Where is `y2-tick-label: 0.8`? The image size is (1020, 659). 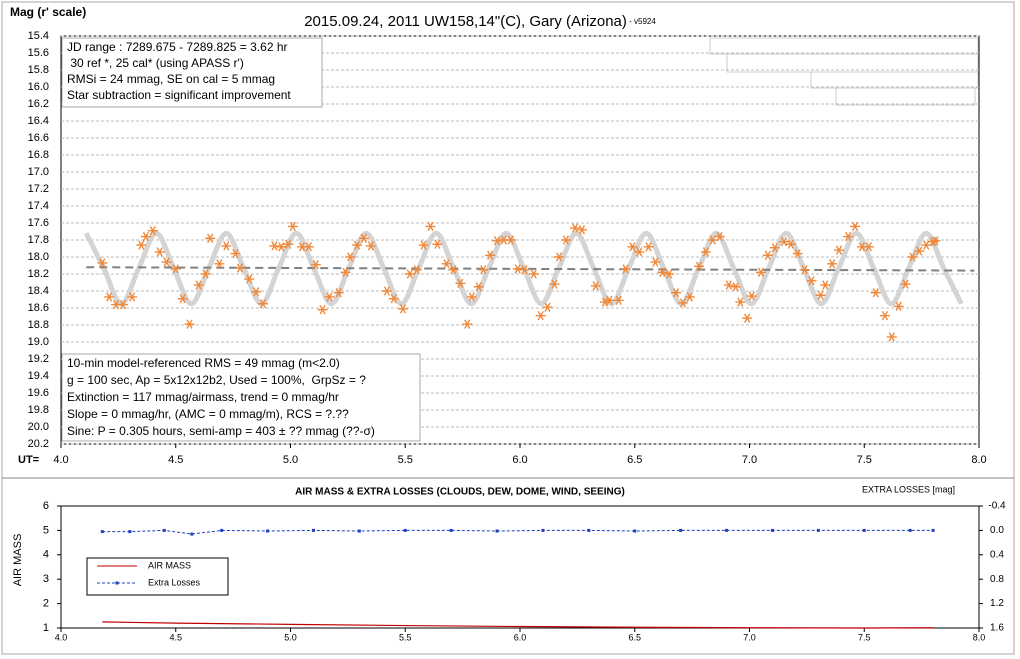
y2-tick-label: 0.8 is located at coordinates (997, 579).